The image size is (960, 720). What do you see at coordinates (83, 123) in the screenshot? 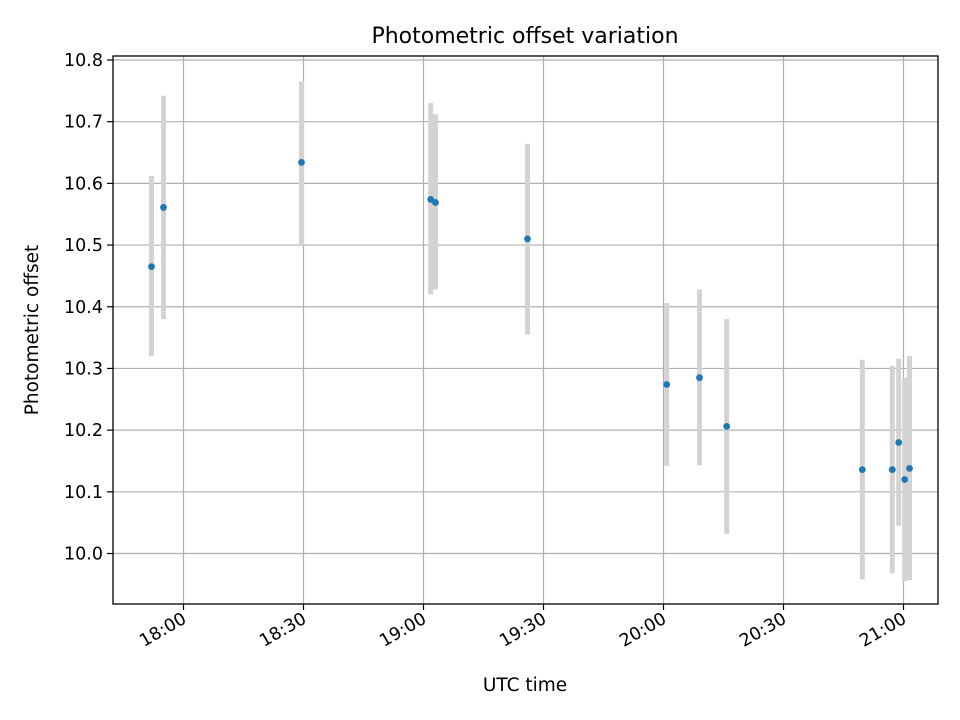
I see `y-tick-label: 10.7` at bounding box center [83, 123].